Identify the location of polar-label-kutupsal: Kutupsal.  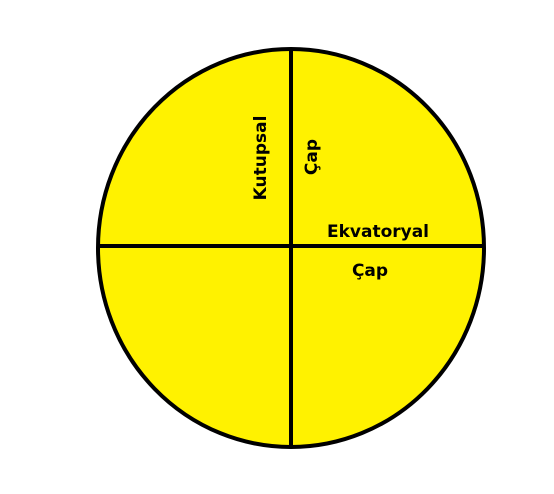
(261, 158).